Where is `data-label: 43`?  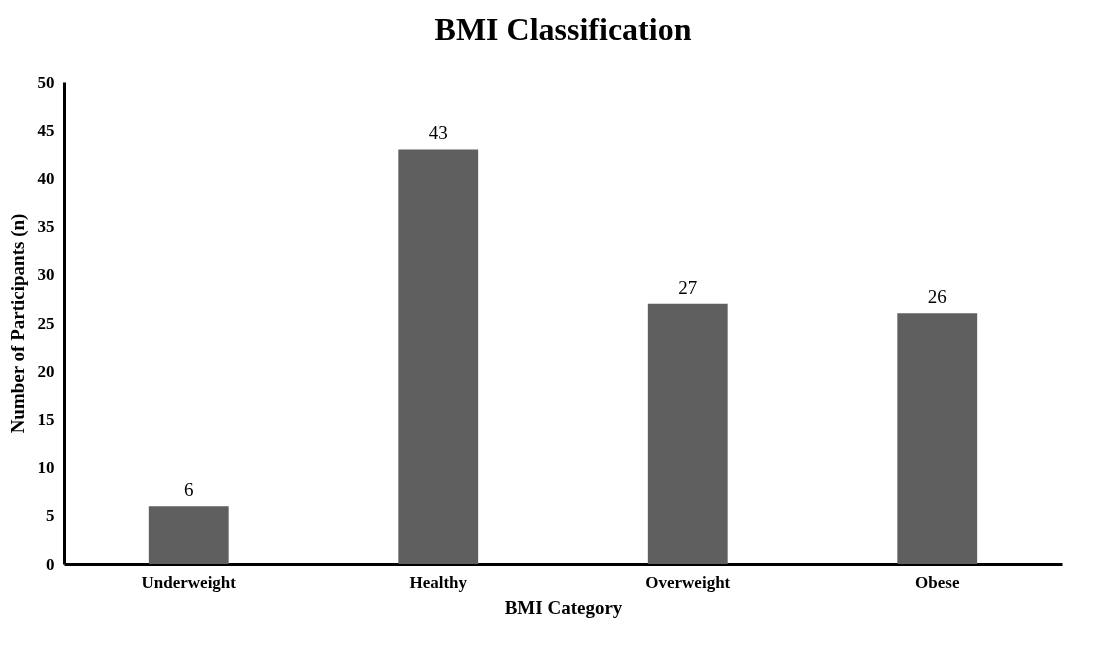 data-label: 43 is located at coordinates (438, 133).